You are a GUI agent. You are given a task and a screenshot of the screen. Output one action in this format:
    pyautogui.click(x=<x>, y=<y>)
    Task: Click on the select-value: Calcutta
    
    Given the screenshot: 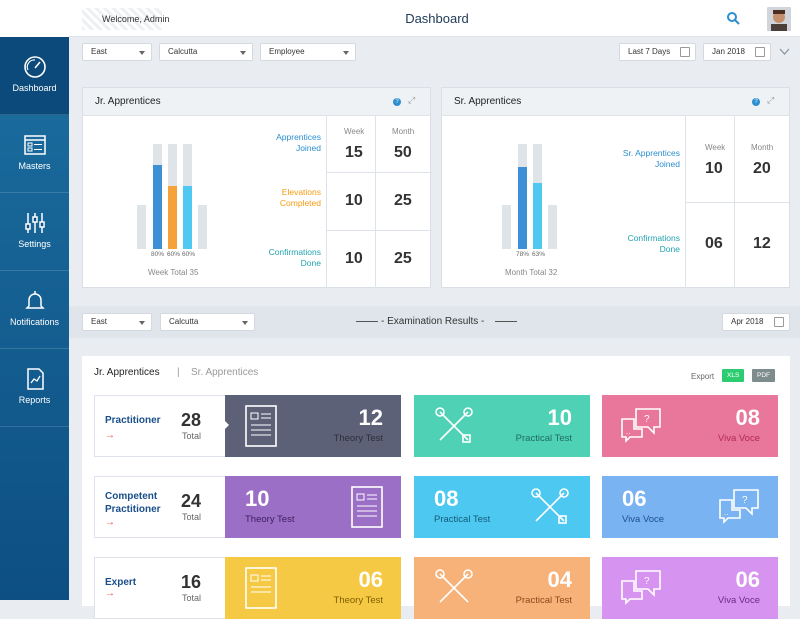 What is the action you would take?
    pyautogui.click(x=183, y=51)
    